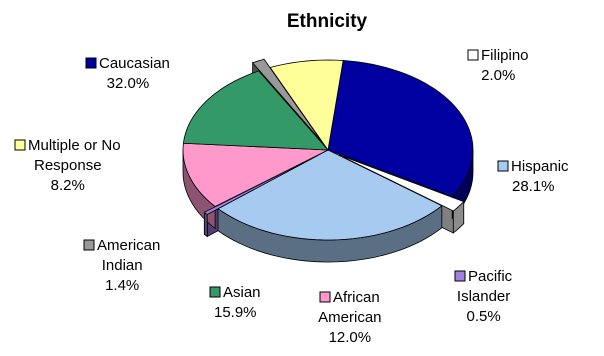 The height and width of the screenshot is (356, 604). I want to click on label-african-american: African American 12.0%, so click(349, 317).